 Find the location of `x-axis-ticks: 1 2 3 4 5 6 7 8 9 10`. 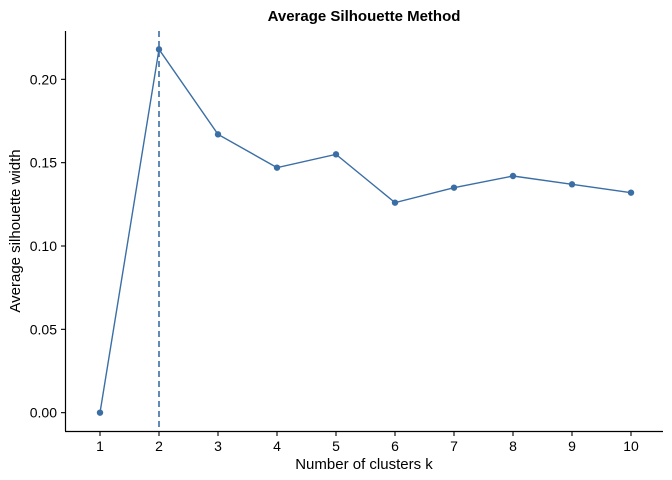

x-axis-ticks: 1 2 3 4 5 6 7 8 9 10 is located at coordinates (367, 443).